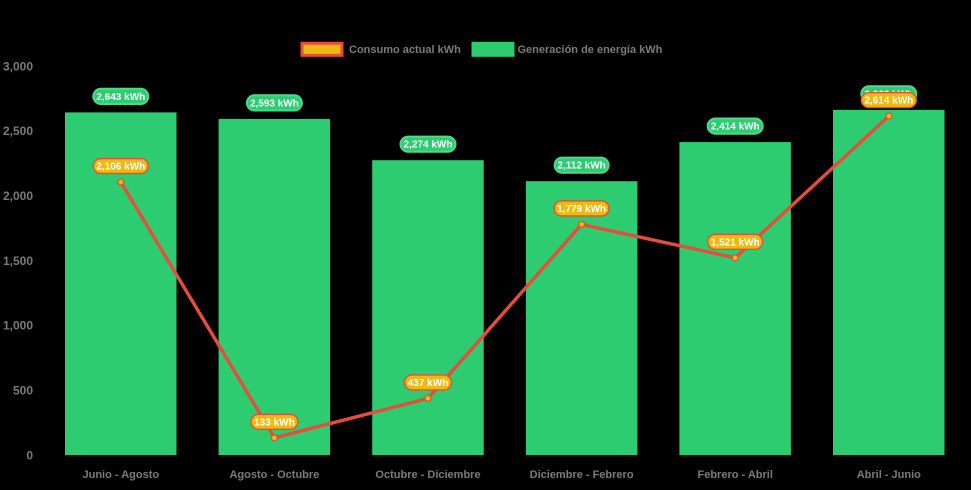 The image size is (971, 490). What do you see at coordinates (18, 326) in the screenshot?
I see `svg-text: 1,000` at bounding box center [18, 326].